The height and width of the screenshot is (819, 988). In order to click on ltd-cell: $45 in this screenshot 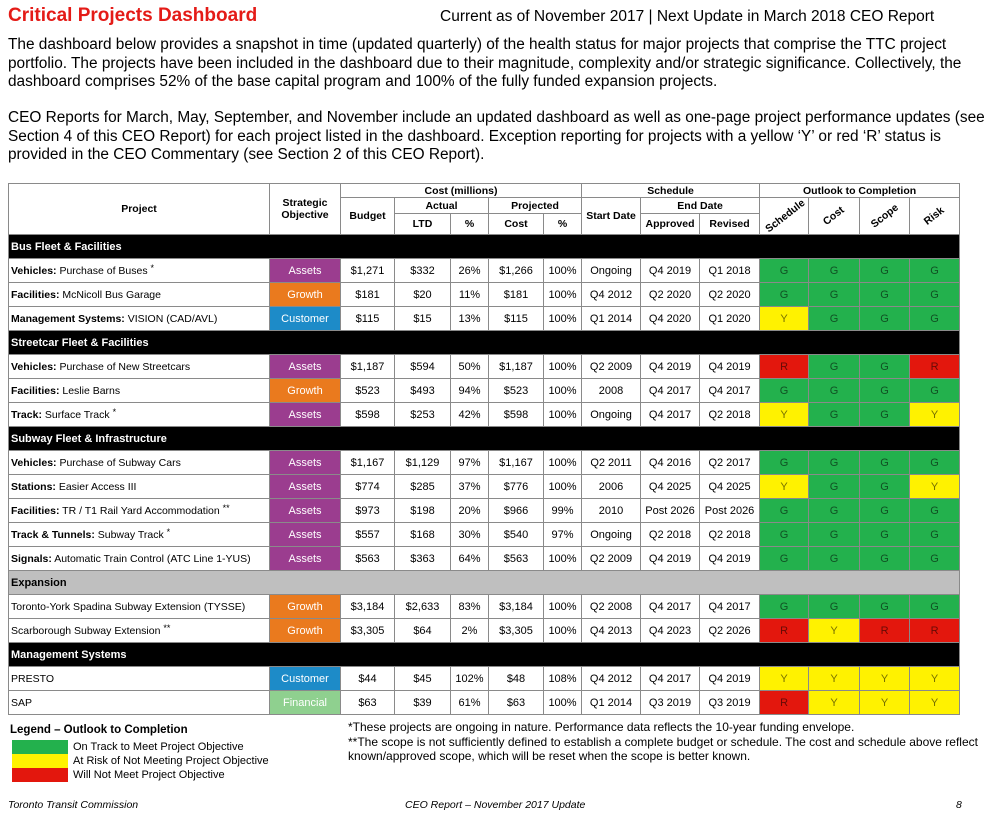, I will do `click(422, 678)`.